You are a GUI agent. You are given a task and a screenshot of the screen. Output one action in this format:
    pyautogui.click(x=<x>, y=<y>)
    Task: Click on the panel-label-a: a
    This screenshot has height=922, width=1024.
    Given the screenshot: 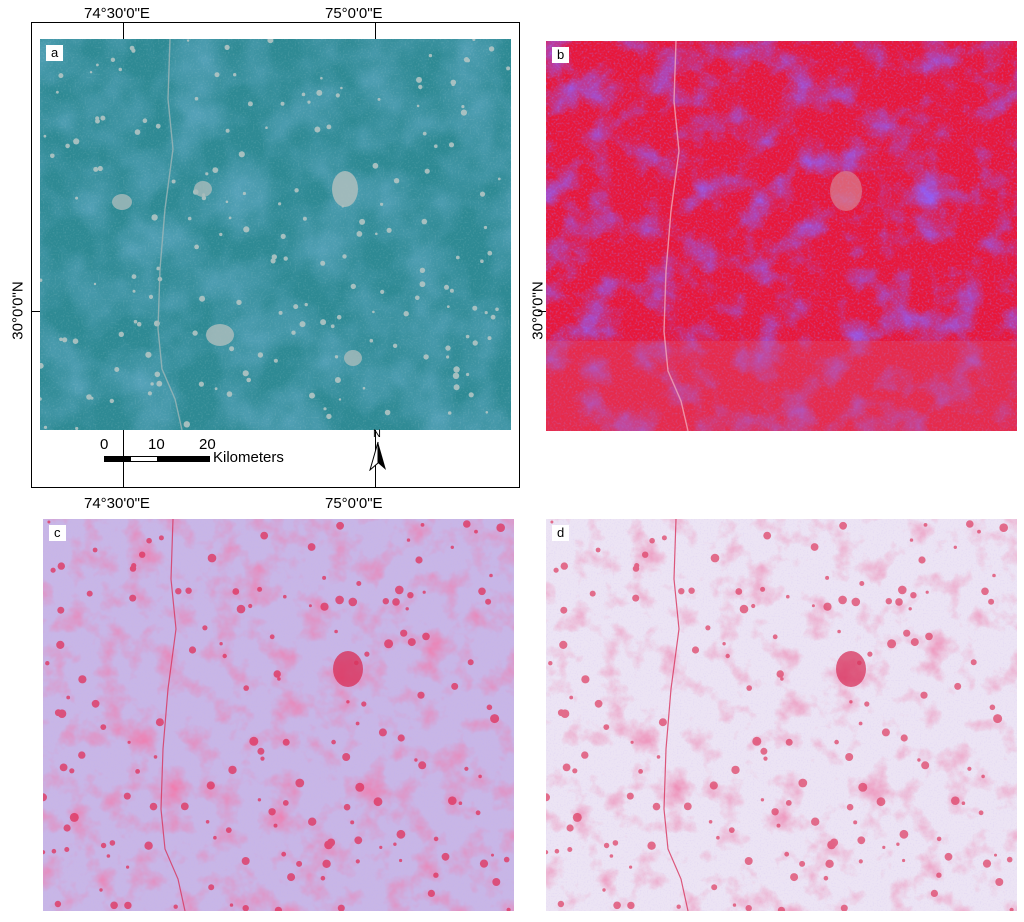 What is the action you would take?
    pyautogui.click(x=55, y=53)
    